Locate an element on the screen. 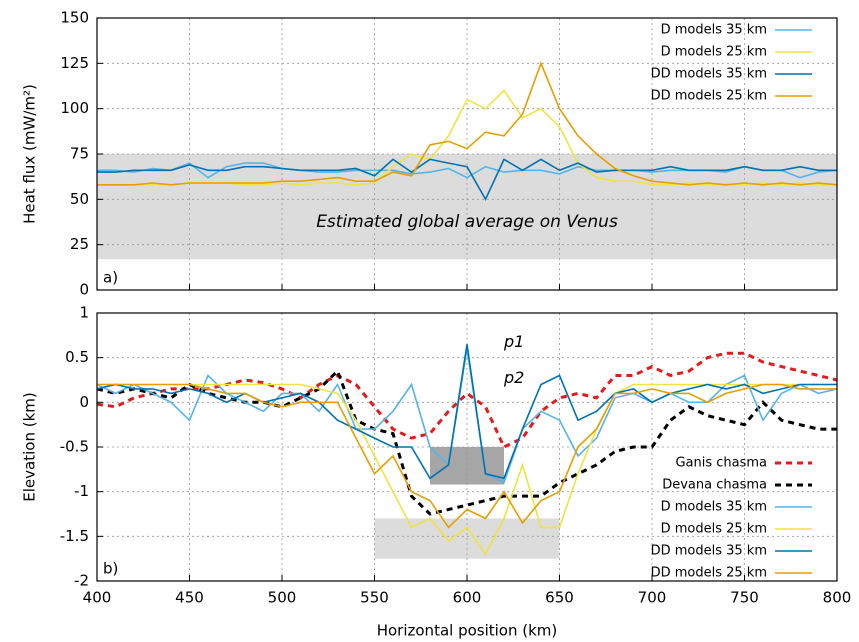  y-tick-label: -2 is located at coordinates (81, 581).